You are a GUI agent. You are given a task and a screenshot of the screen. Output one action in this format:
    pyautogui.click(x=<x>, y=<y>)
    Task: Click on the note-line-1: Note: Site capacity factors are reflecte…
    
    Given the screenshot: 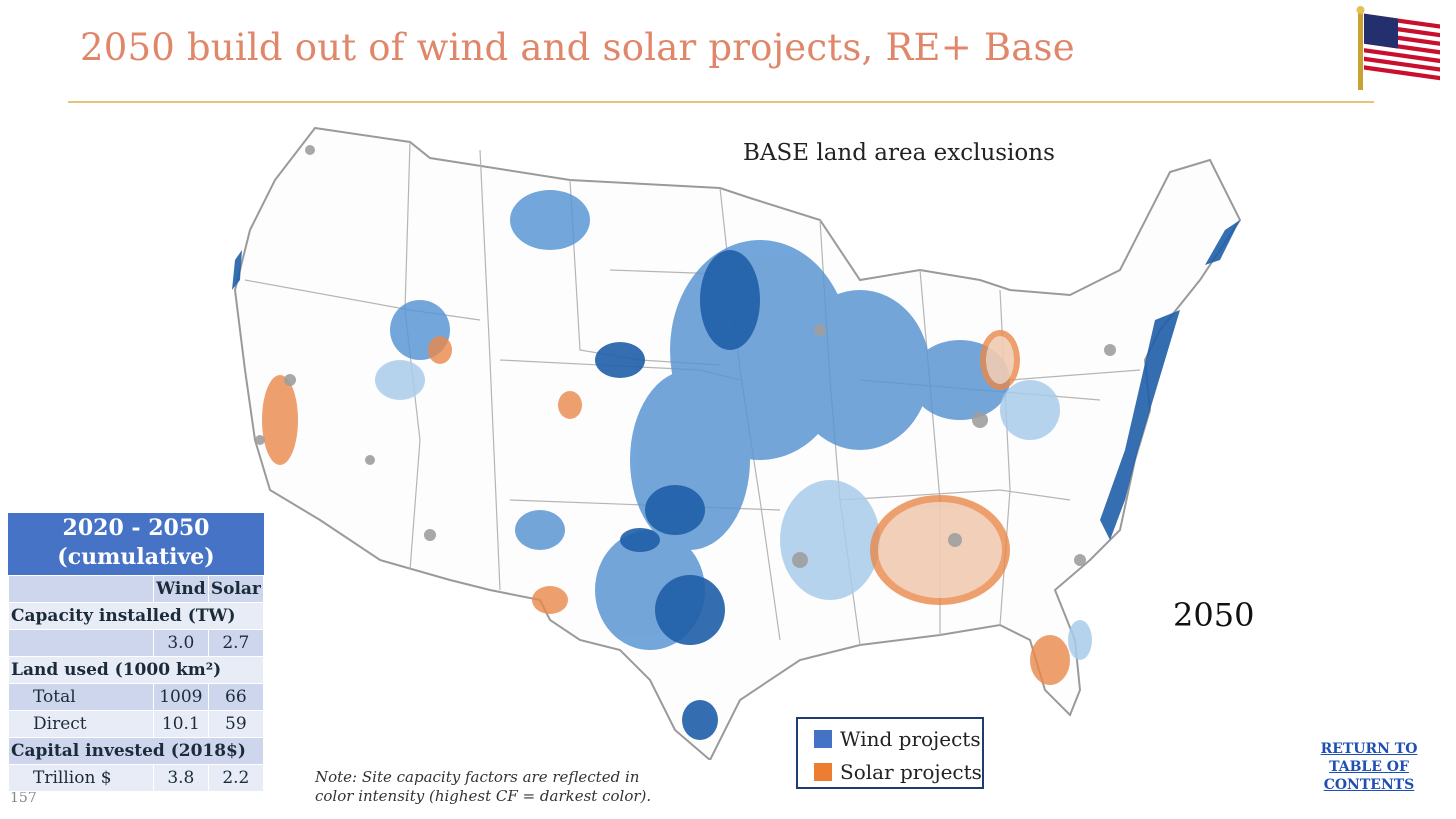 What is the action you would take?
    pyautogui.click(x=477, y=777)
    